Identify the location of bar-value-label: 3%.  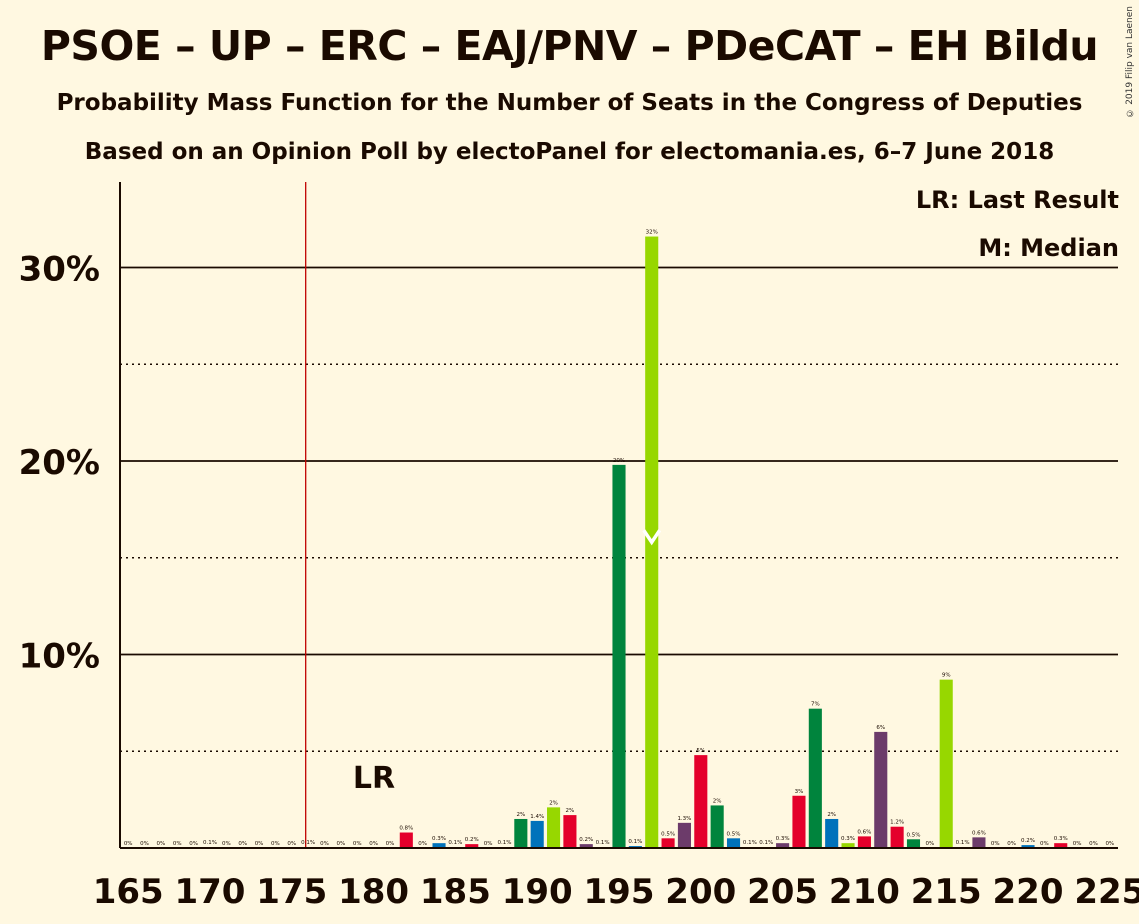
(799, 792).